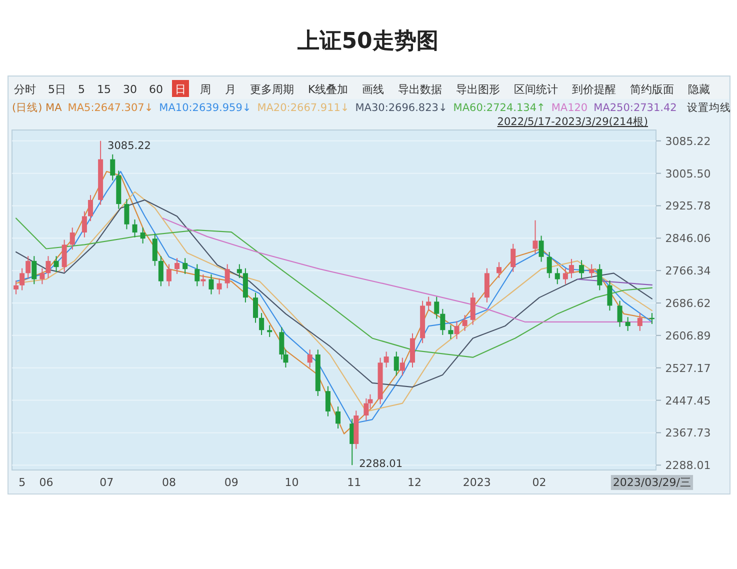  What do you see at coordinates (499, 108) in the screenshot?
I see `text: MA60:2724.134↑` at bounding box center [499, 108].